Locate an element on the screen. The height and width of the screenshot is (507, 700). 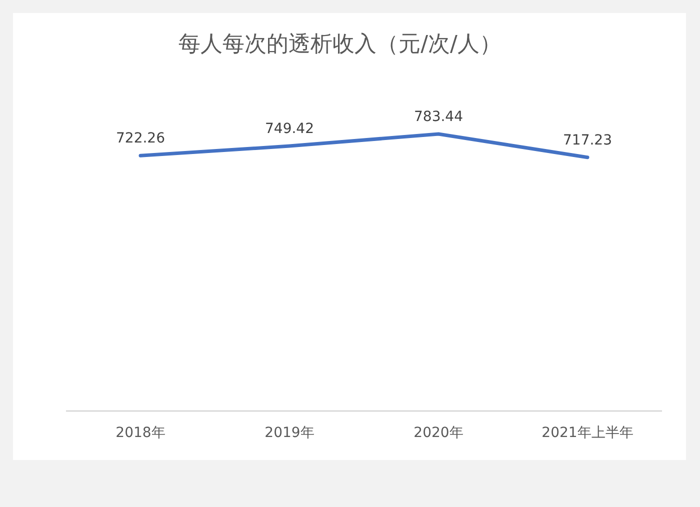
x-tick-label: 2018年 is located at coordinates (141, 433).